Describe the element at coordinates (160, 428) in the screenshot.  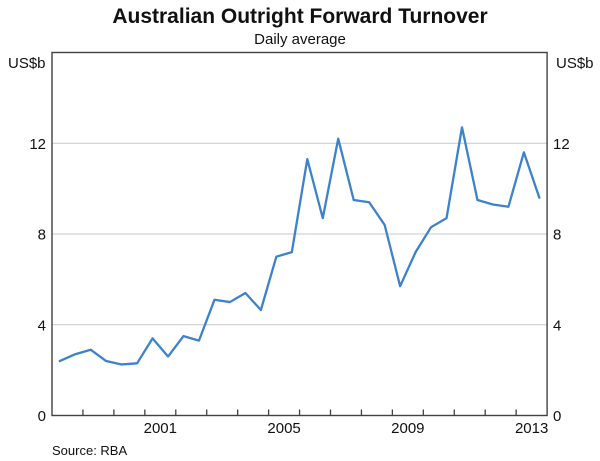
I see `x-axis-label-2001: 2001` at that location.